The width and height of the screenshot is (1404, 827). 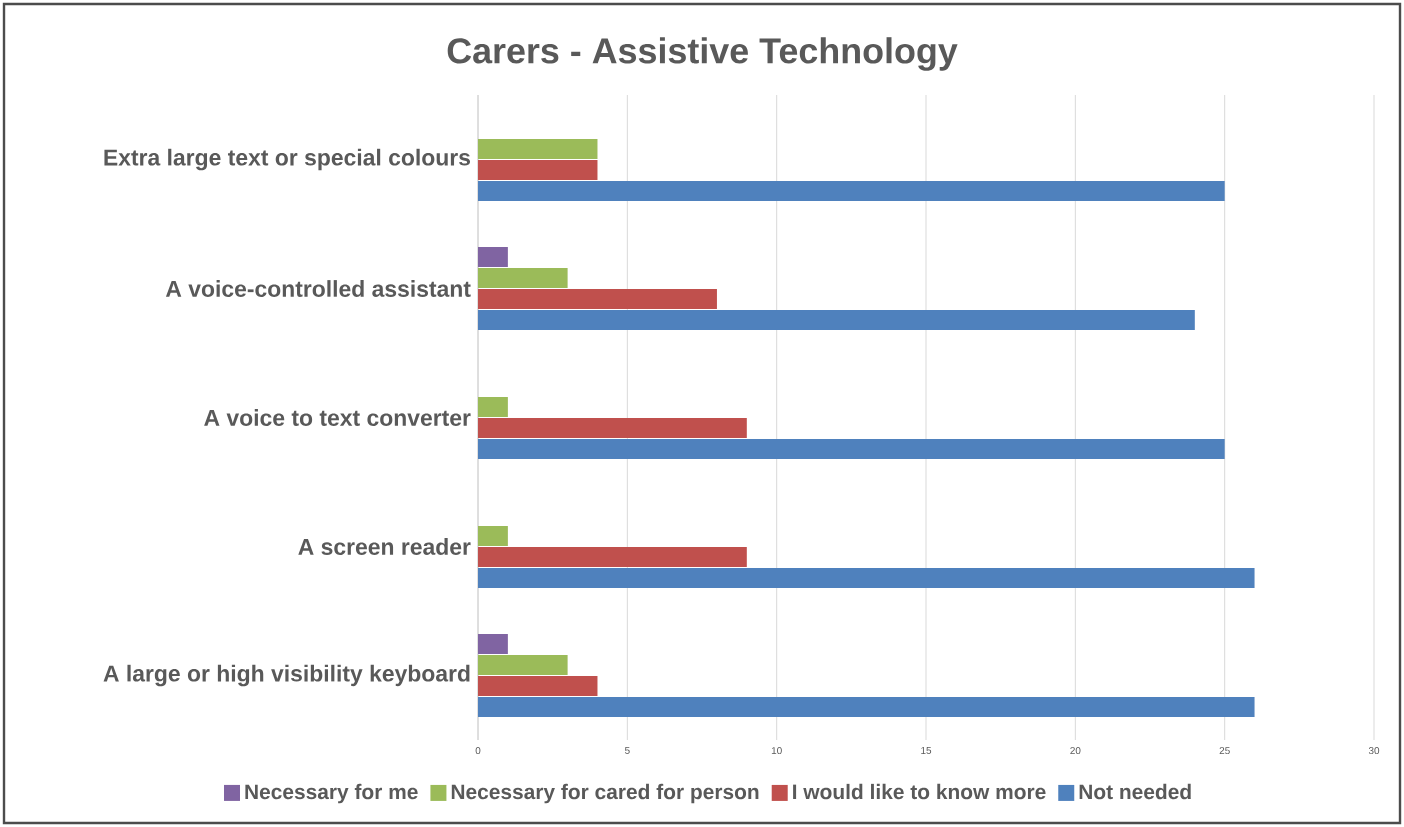 I want to click on y-tick-label: A screen reader, so click(x=384, y=546).